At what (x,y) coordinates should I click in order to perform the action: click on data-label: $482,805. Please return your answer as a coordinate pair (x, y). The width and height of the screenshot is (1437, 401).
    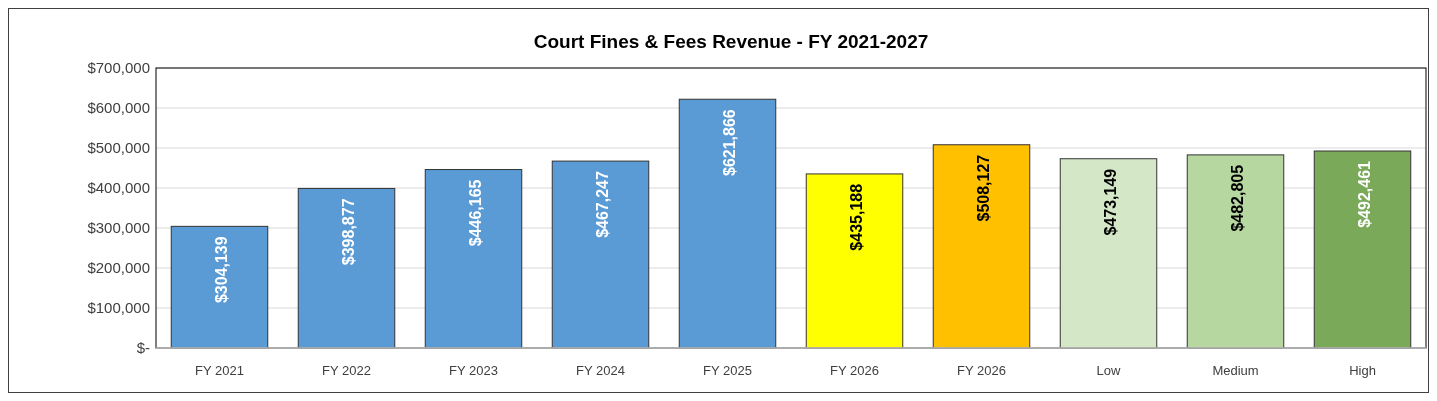
    Looking at the image, I should click on (1237, 198).